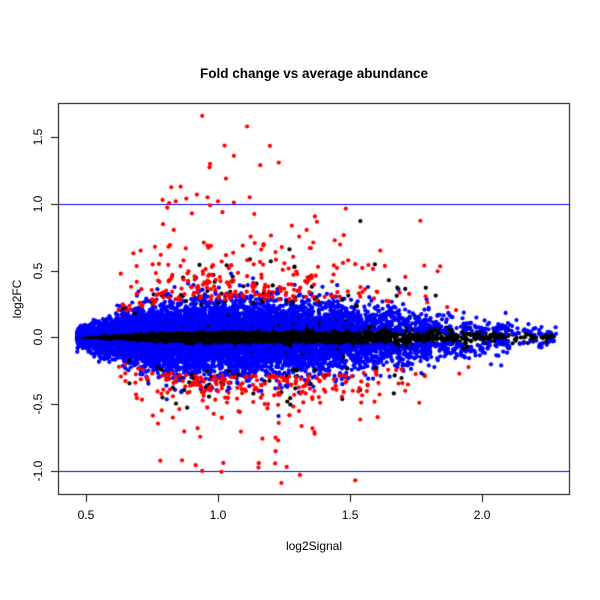  What do you see at coordinates (314, 73) in the screenshot?
I see `chart-title: Fold change vs average abundance` at bounding box center [314, 73].